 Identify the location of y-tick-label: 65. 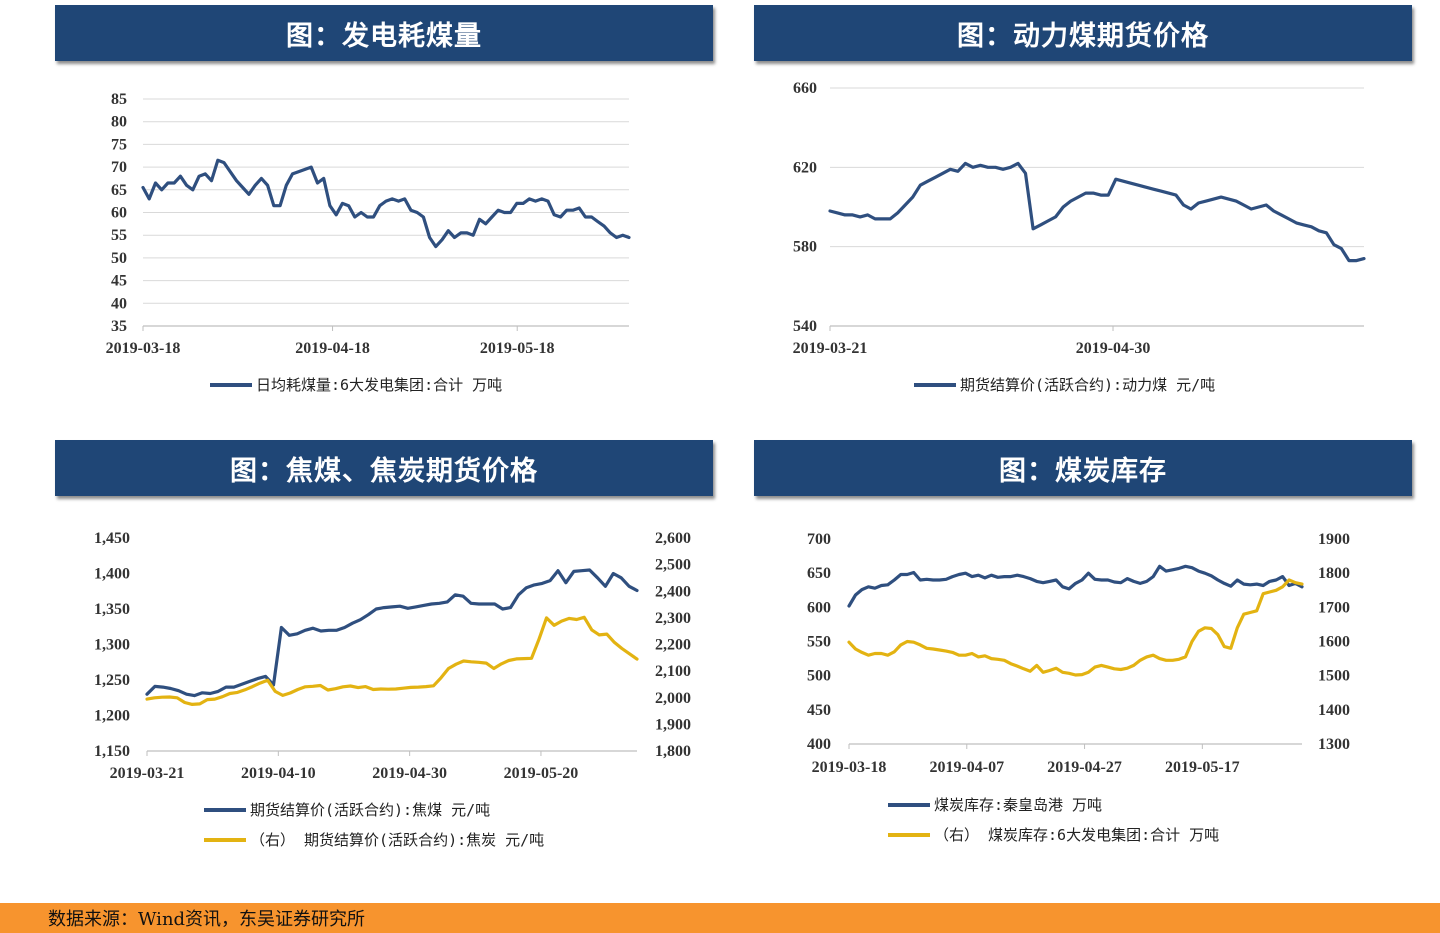
(119, 190).